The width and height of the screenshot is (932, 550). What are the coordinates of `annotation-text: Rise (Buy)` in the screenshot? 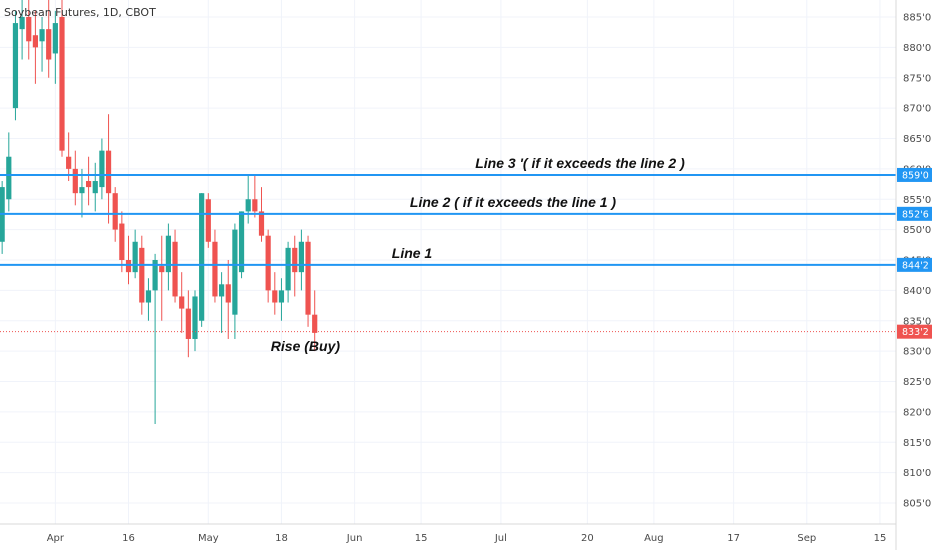 It's located at (306, 346).